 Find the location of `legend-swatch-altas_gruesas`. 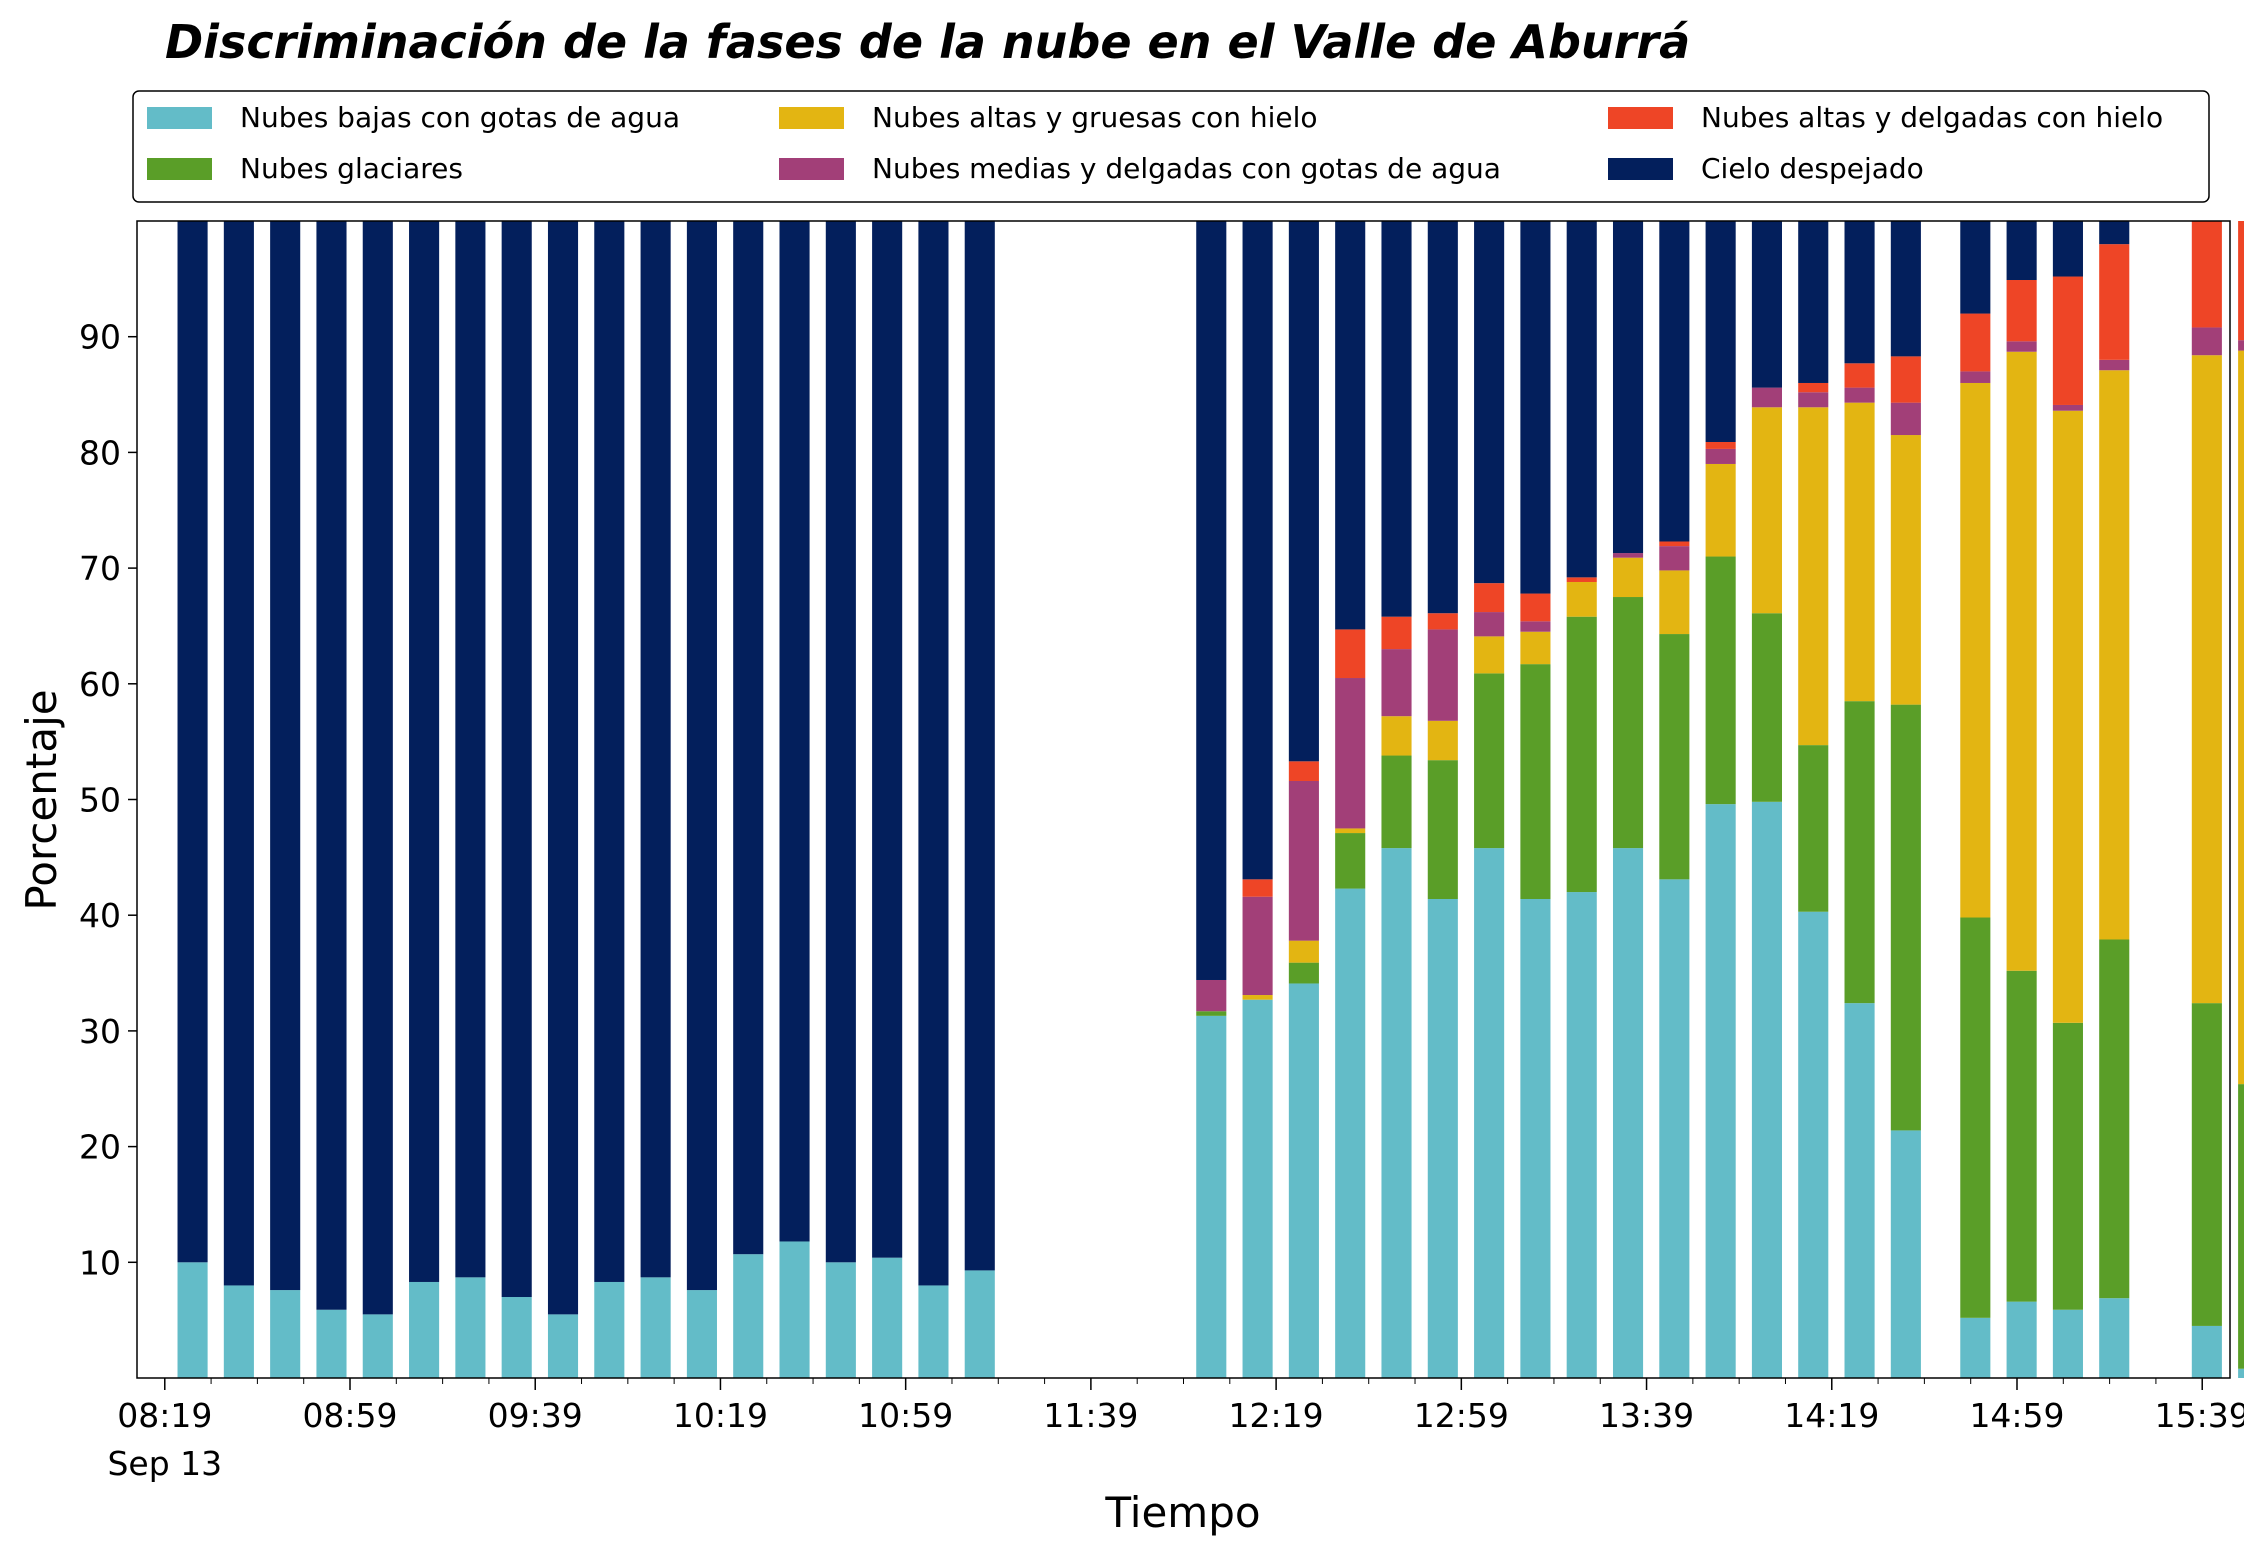

legend-swatch-altas_gruesas is located at coordinates (811, 118).